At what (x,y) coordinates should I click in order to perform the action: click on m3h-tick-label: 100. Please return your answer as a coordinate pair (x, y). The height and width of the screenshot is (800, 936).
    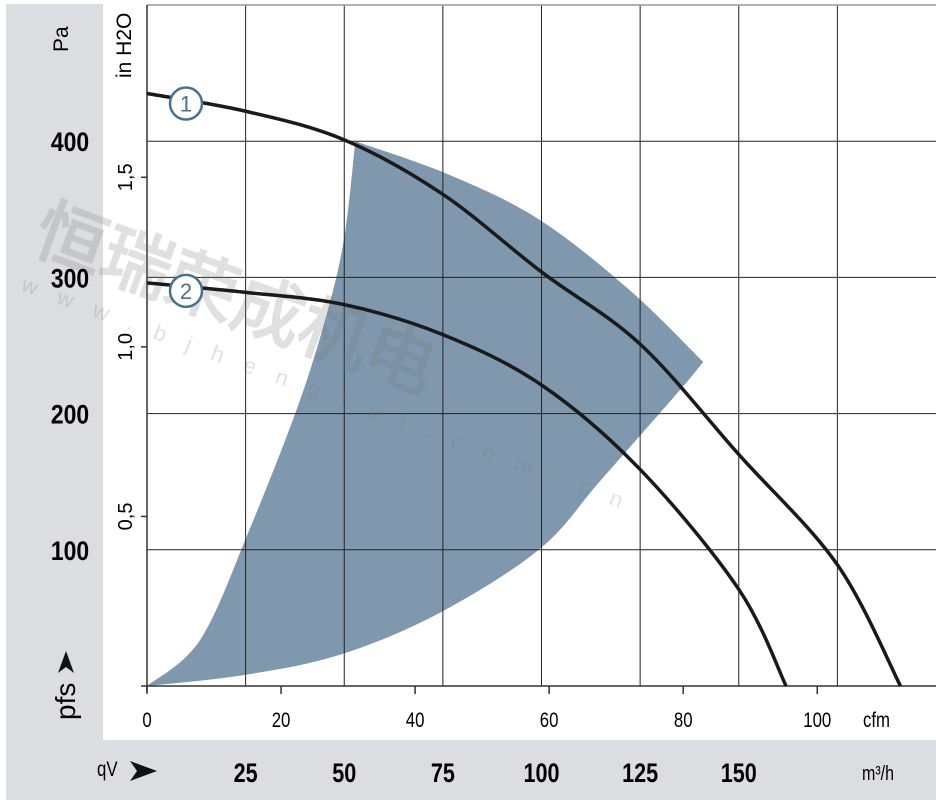
    Looking at the image, I should click on (541, 774).